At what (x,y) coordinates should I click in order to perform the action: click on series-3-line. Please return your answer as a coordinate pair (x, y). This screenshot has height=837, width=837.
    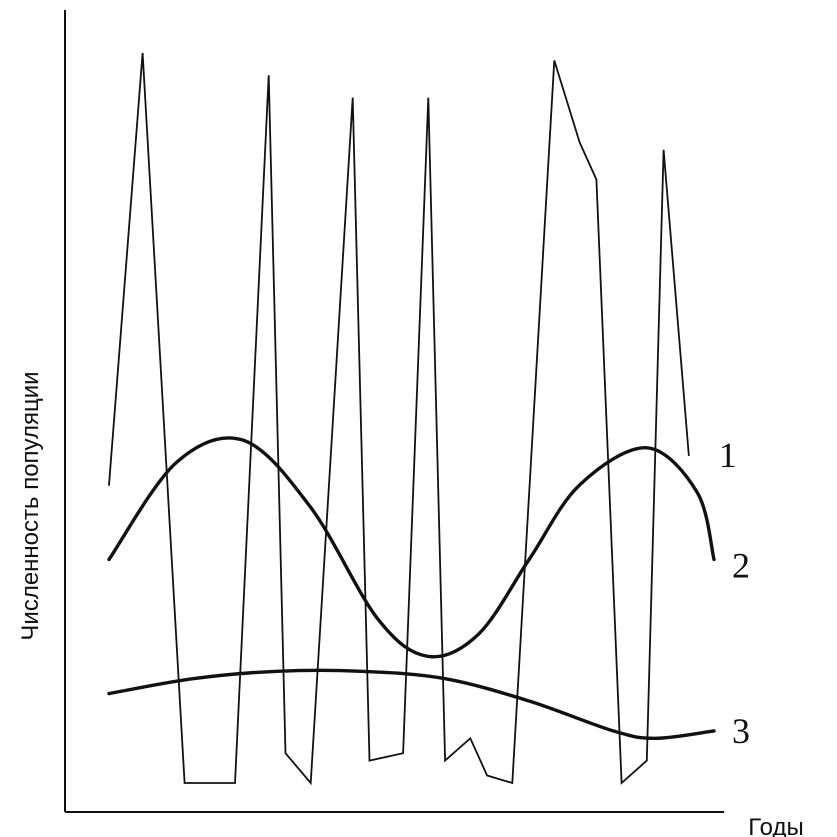
    Looking at the image, I should click on (411, 704).